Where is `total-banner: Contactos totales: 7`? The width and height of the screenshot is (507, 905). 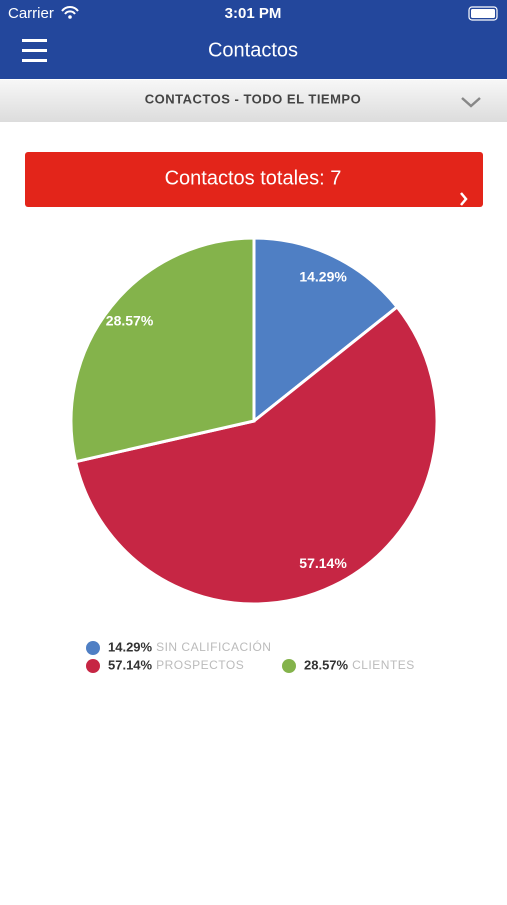 total-banner: Contactos totales: 7 is located at coordinates (254, 179).